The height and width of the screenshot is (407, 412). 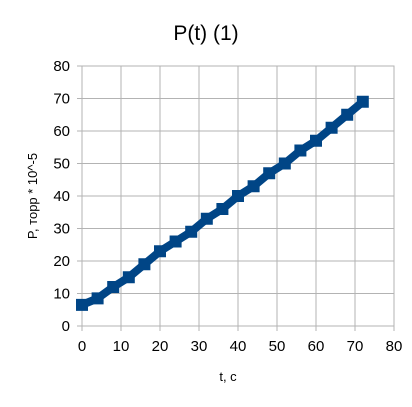 I want to click on x-tick-label-30: 30, so click(x=199, y=346).